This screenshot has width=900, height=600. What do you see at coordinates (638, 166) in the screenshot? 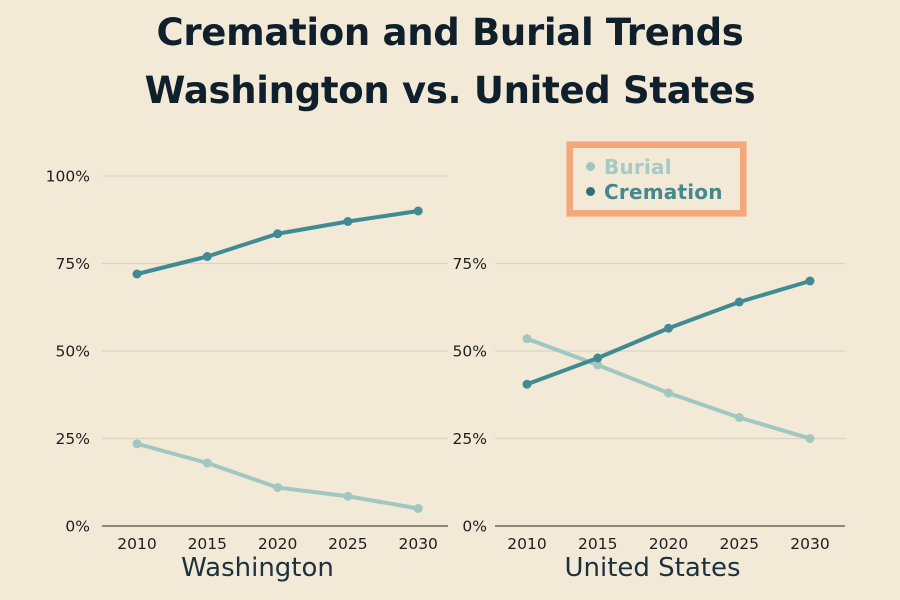
I see `legend-label-burial: Burial` at bounding box center [638, 166].